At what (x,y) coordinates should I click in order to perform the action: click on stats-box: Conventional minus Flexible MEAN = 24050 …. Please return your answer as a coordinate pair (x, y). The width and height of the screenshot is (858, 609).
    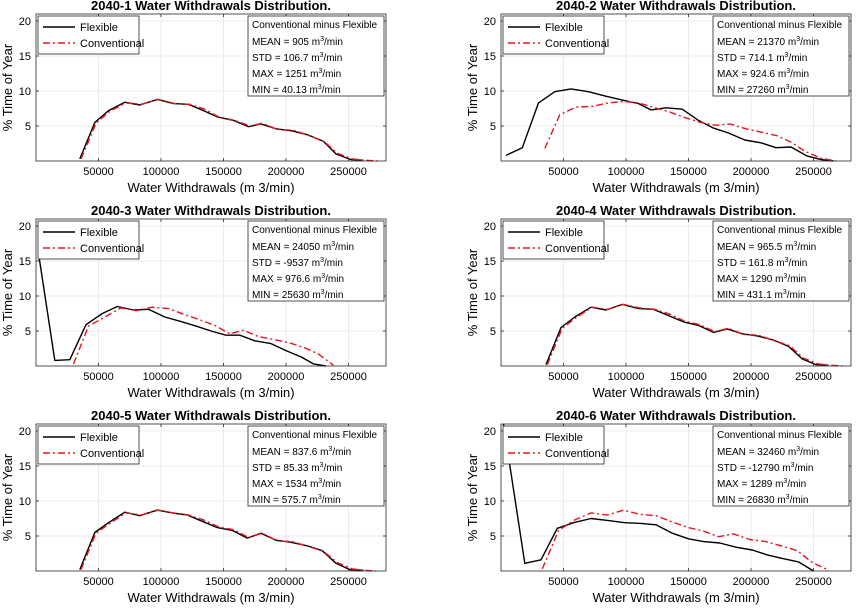
    Looking at the image, I should click on (316, 261).